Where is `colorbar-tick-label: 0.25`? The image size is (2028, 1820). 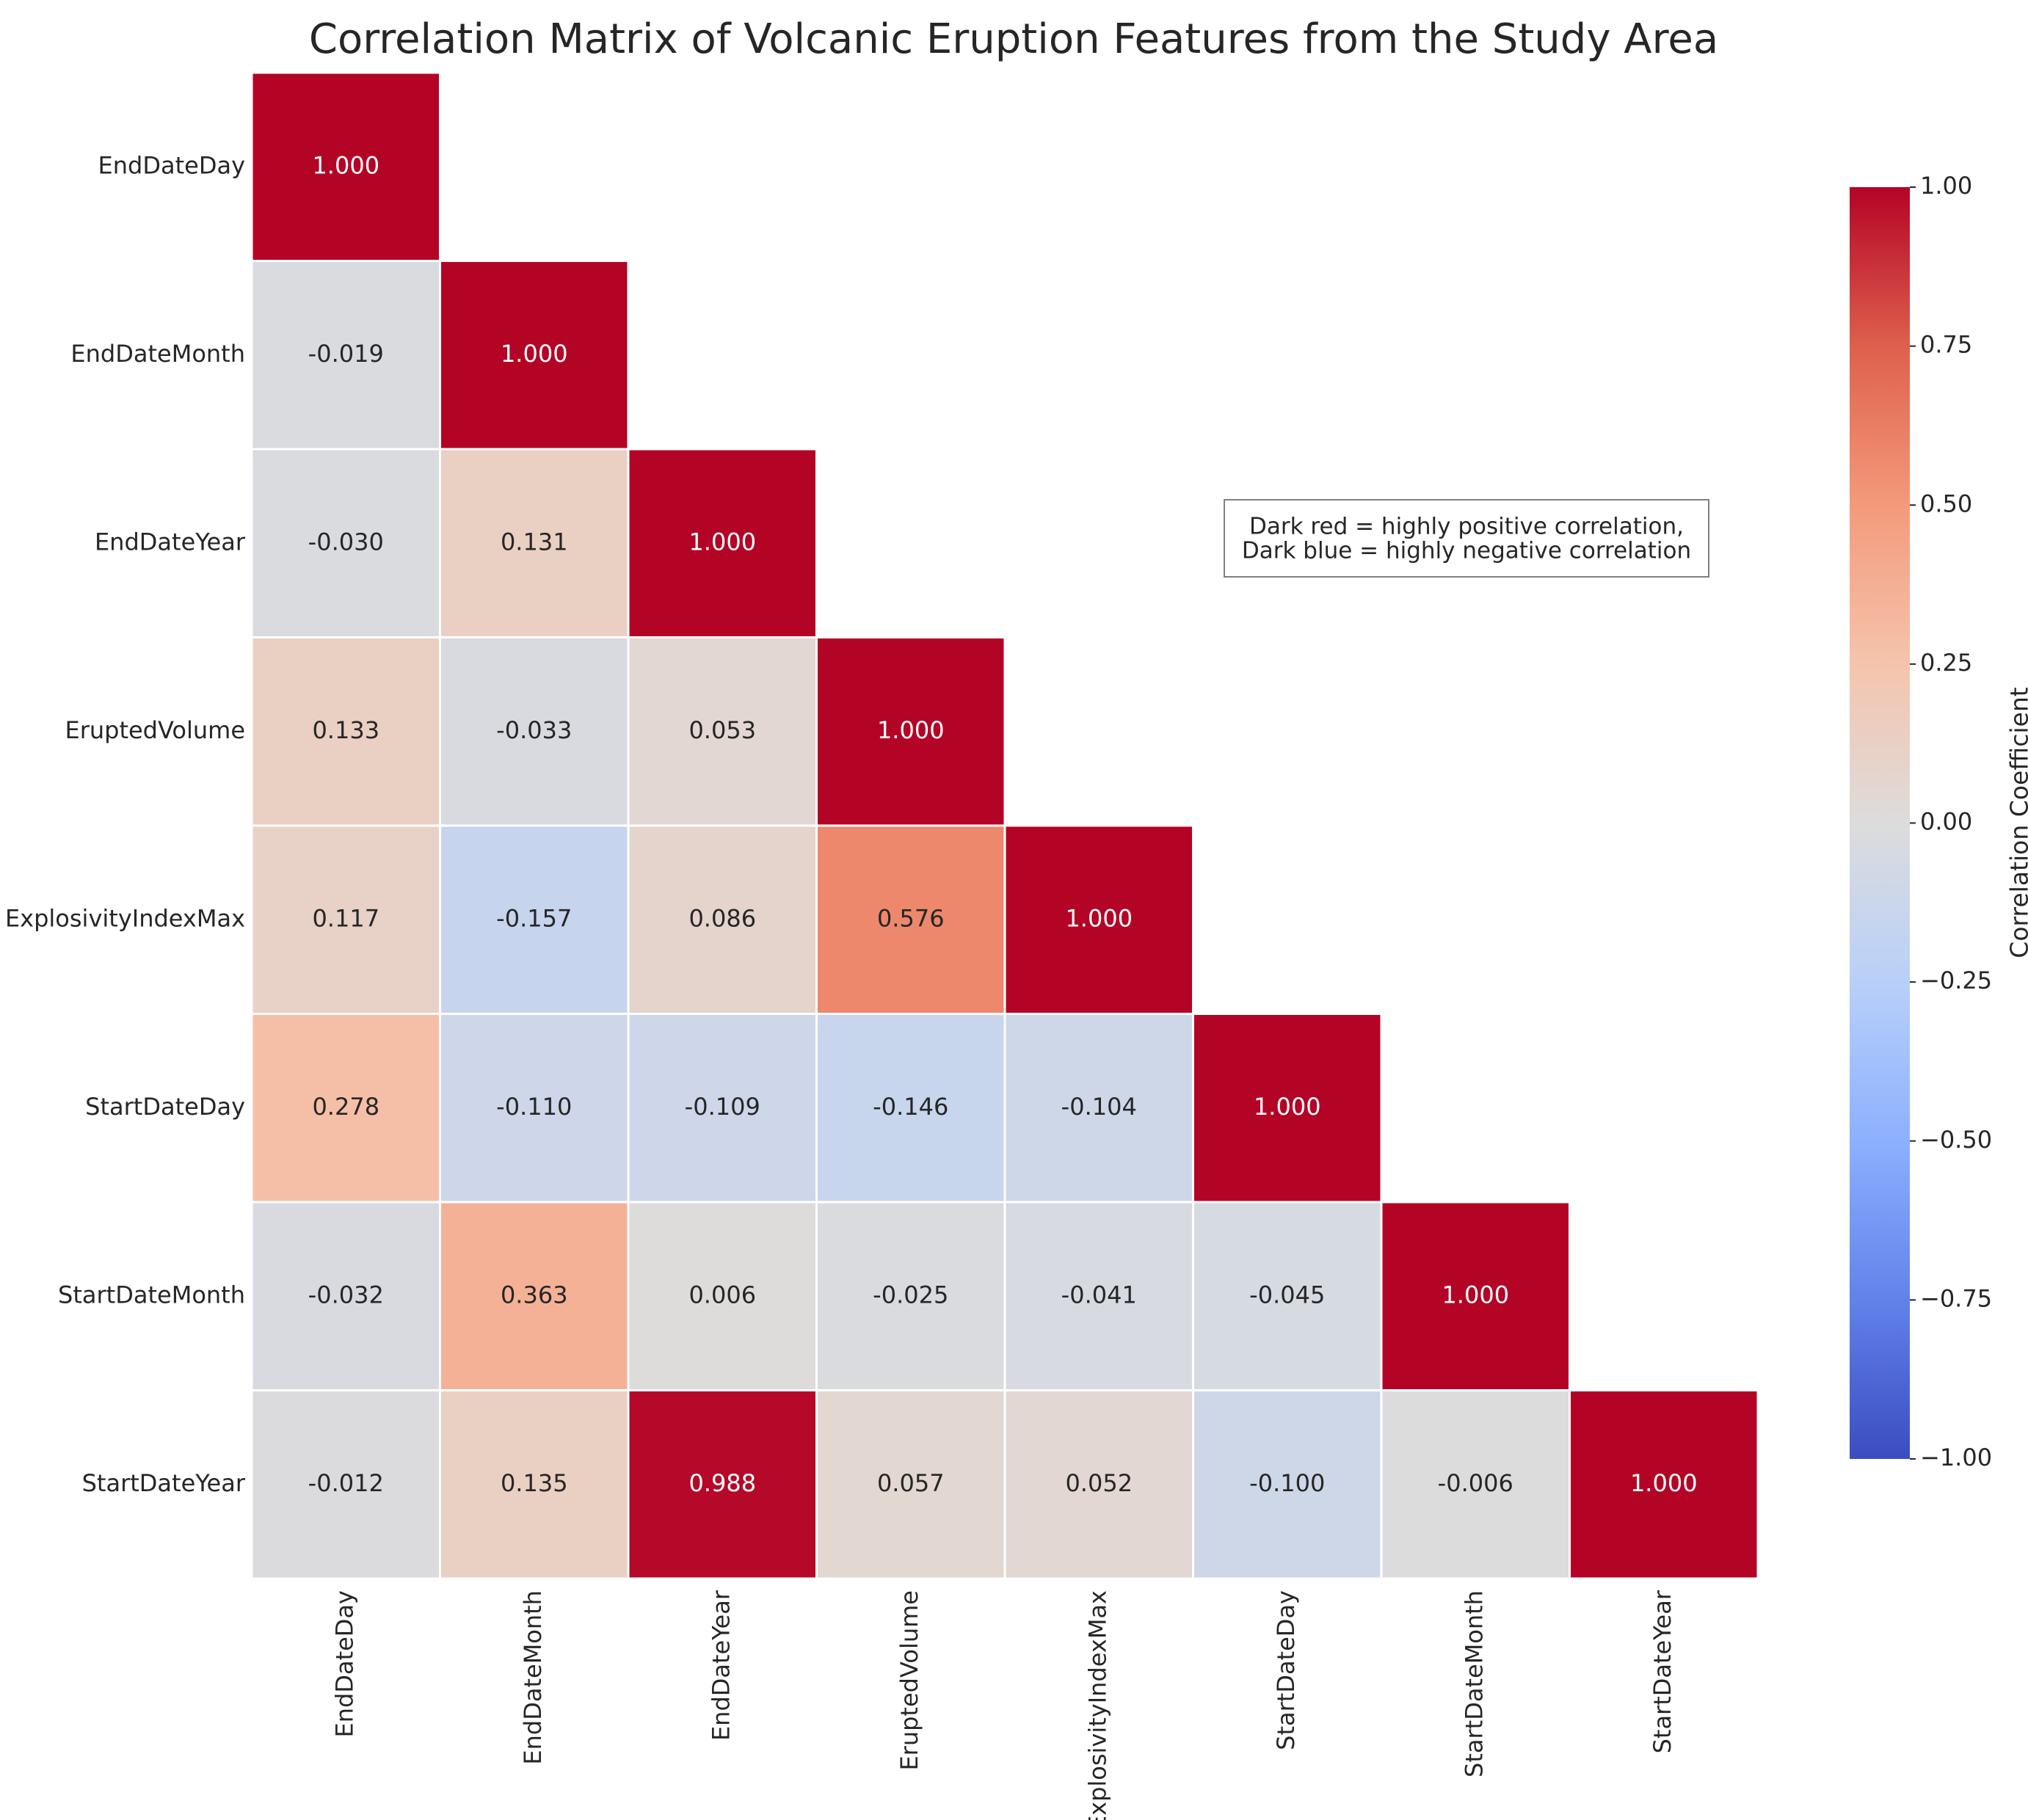 colorbar-tick-label: 0.25 is located at coordinates (1946, 663).